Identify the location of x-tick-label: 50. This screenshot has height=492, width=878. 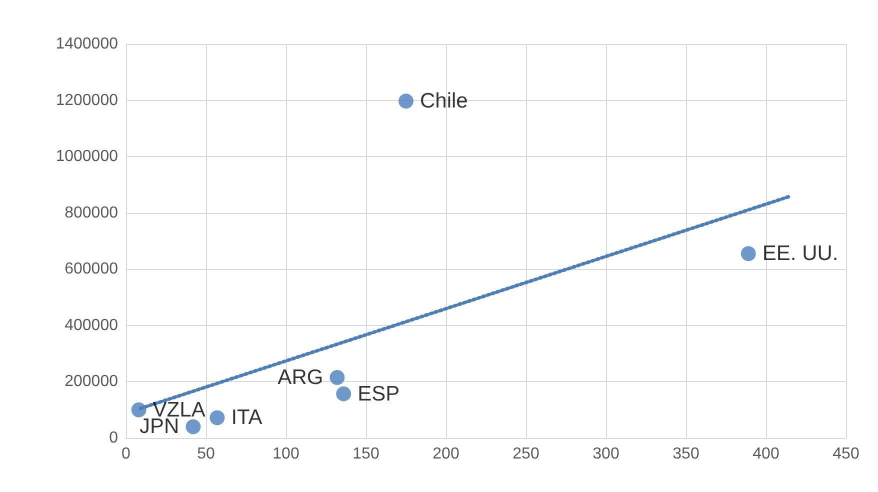
(206, 454).